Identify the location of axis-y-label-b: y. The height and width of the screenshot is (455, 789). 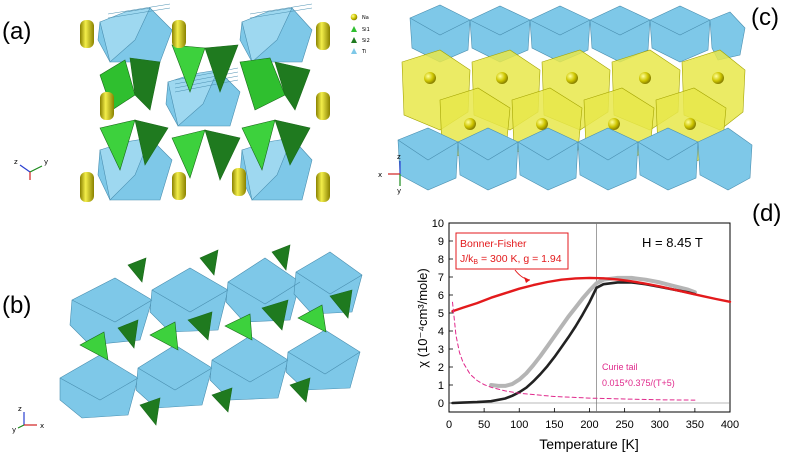
(14, 430).